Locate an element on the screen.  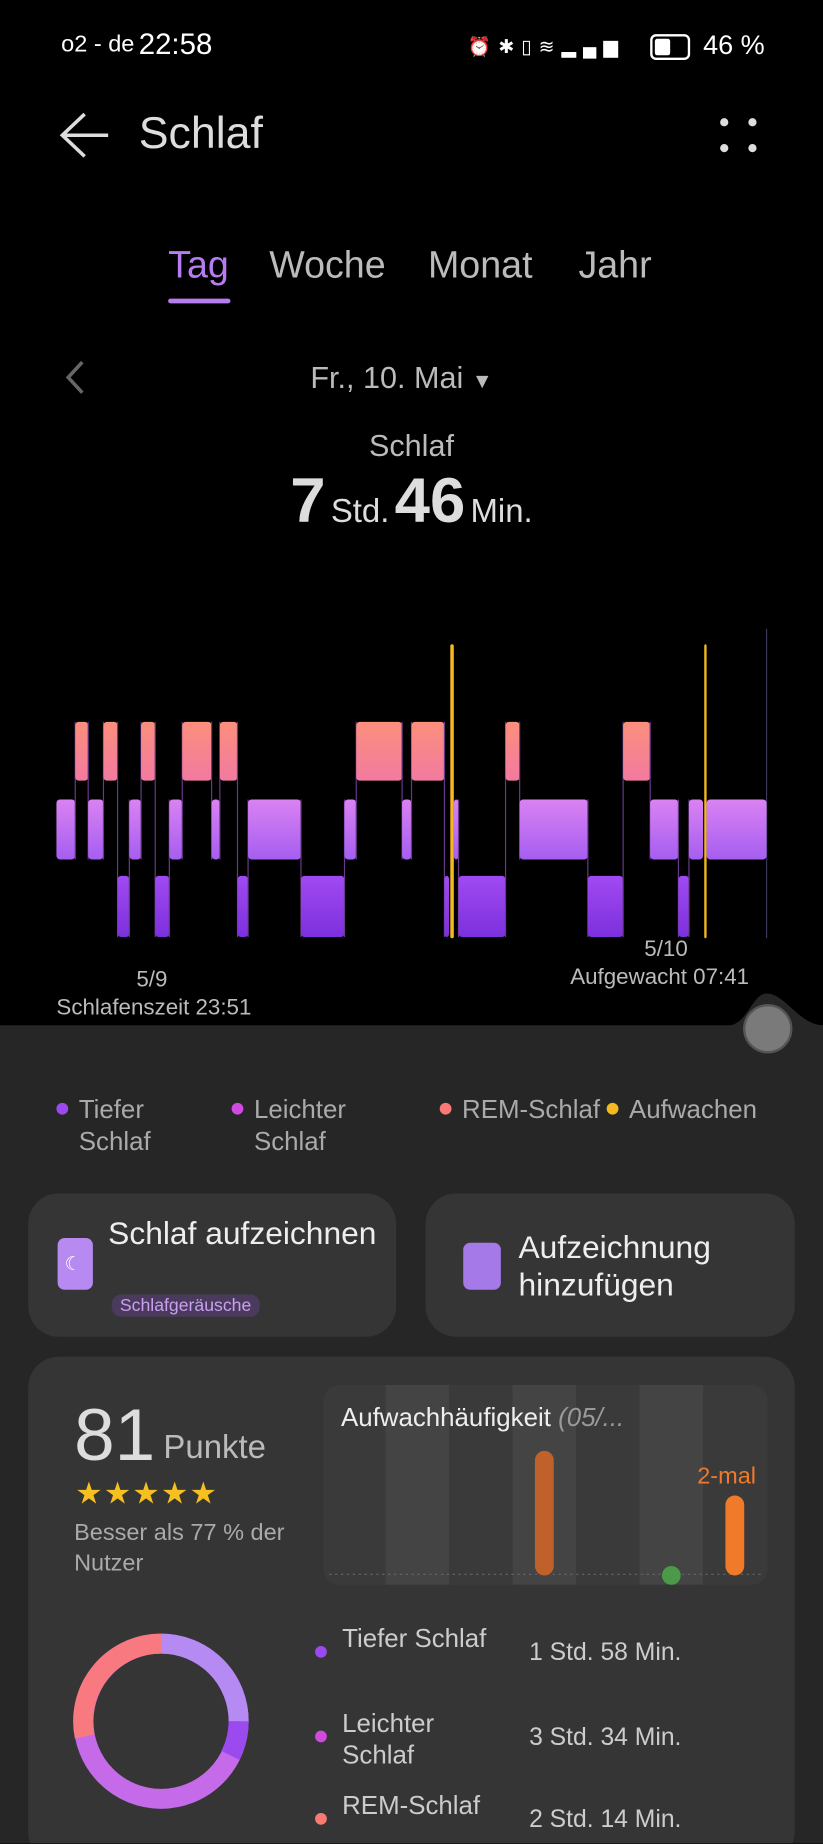
summary-duration: 7 Std. 46 Min. is located at coordinates (411, 500).